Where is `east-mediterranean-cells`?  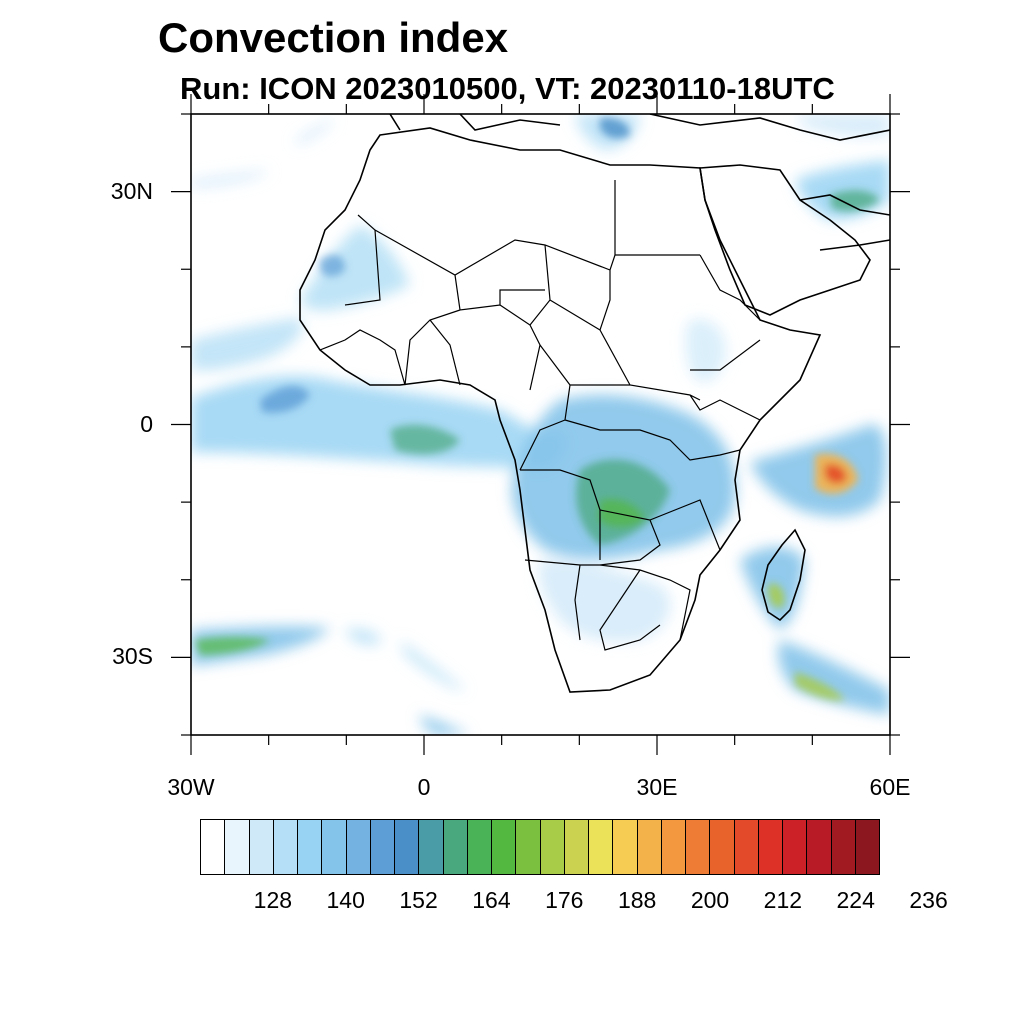
east-mediterranean-cells is located at coordinates (845, 125).